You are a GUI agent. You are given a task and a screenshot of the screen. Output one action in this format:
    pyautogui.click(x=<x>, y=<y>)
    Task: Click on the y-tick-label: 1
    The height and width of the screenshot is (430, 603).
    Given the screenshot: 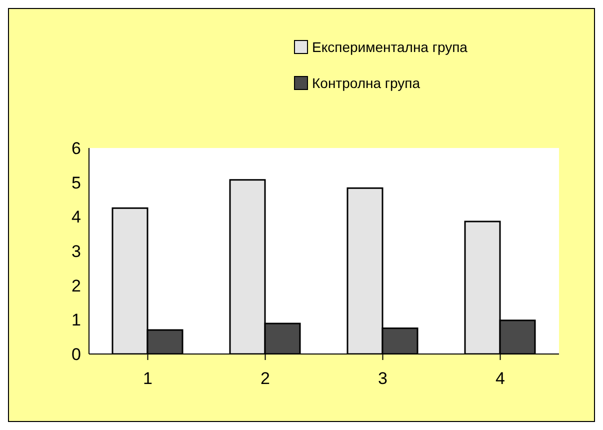 What is the action you would take?
    pyautogui.click(x=76, y=320)
    